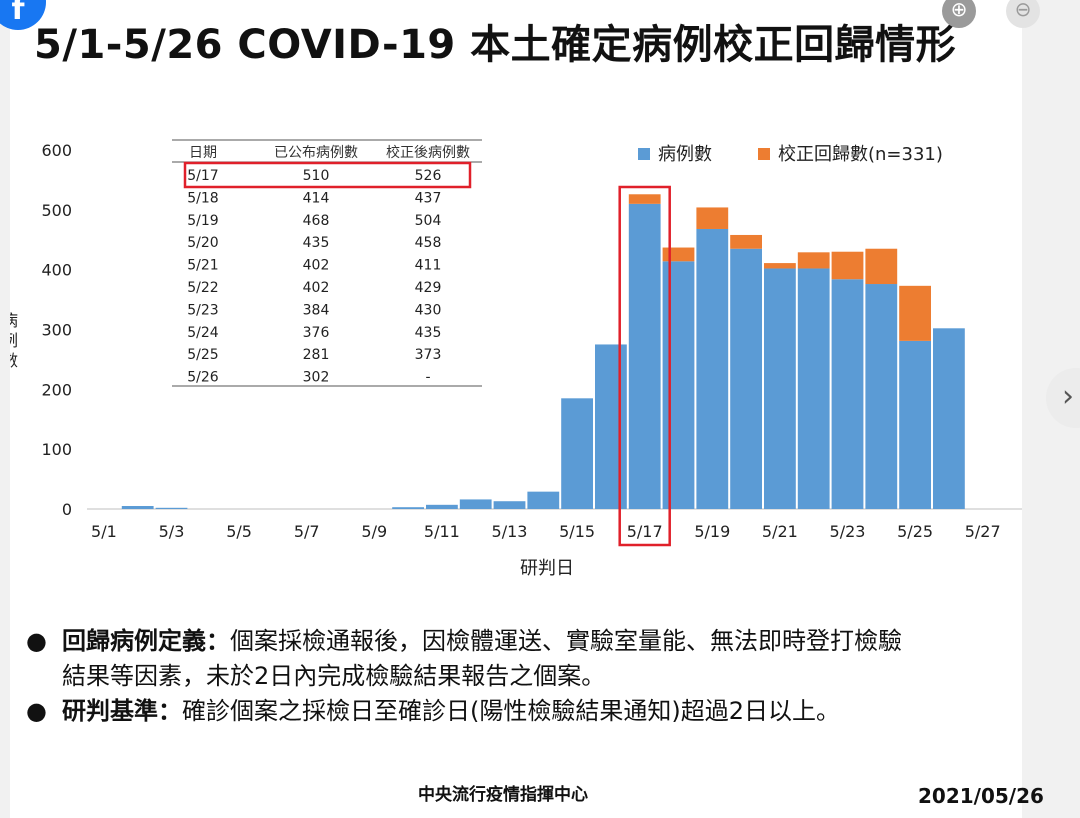  Describe the element at coordinates (56, 150) in the screenshot. I see `y-tick-label: 600` at that location.